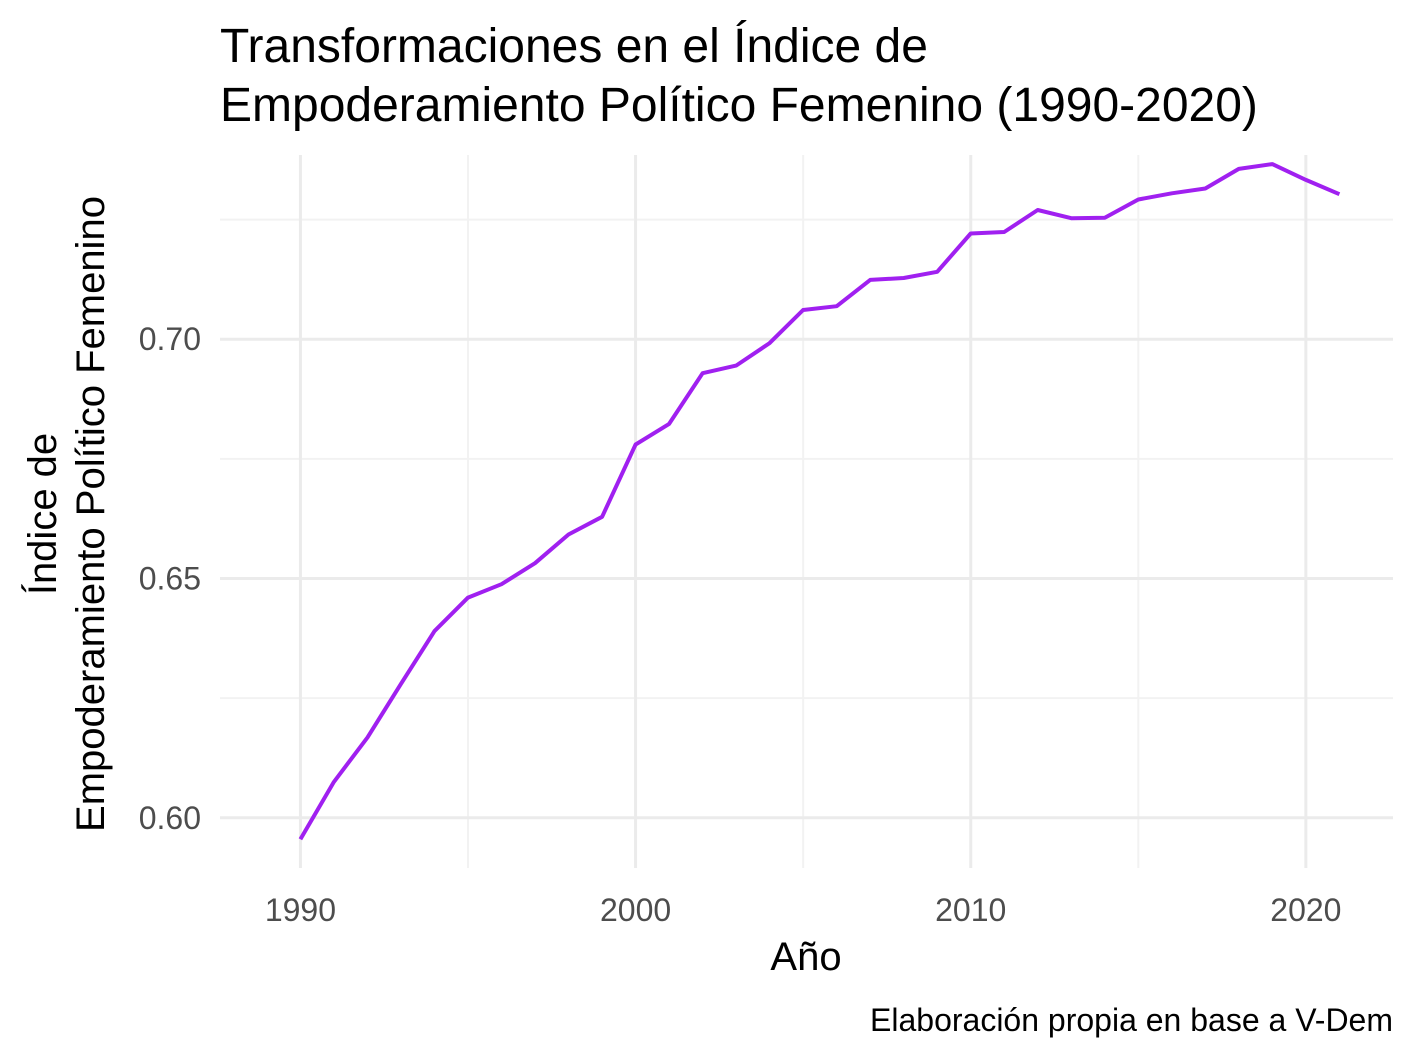 This screenshot has width=1417, height=1062. What do you see at coordinates (803, 910) in the screenshot?
I see `x-axis-ticks: 1990 2000 2010 2020` at bounding box center [803, 910].